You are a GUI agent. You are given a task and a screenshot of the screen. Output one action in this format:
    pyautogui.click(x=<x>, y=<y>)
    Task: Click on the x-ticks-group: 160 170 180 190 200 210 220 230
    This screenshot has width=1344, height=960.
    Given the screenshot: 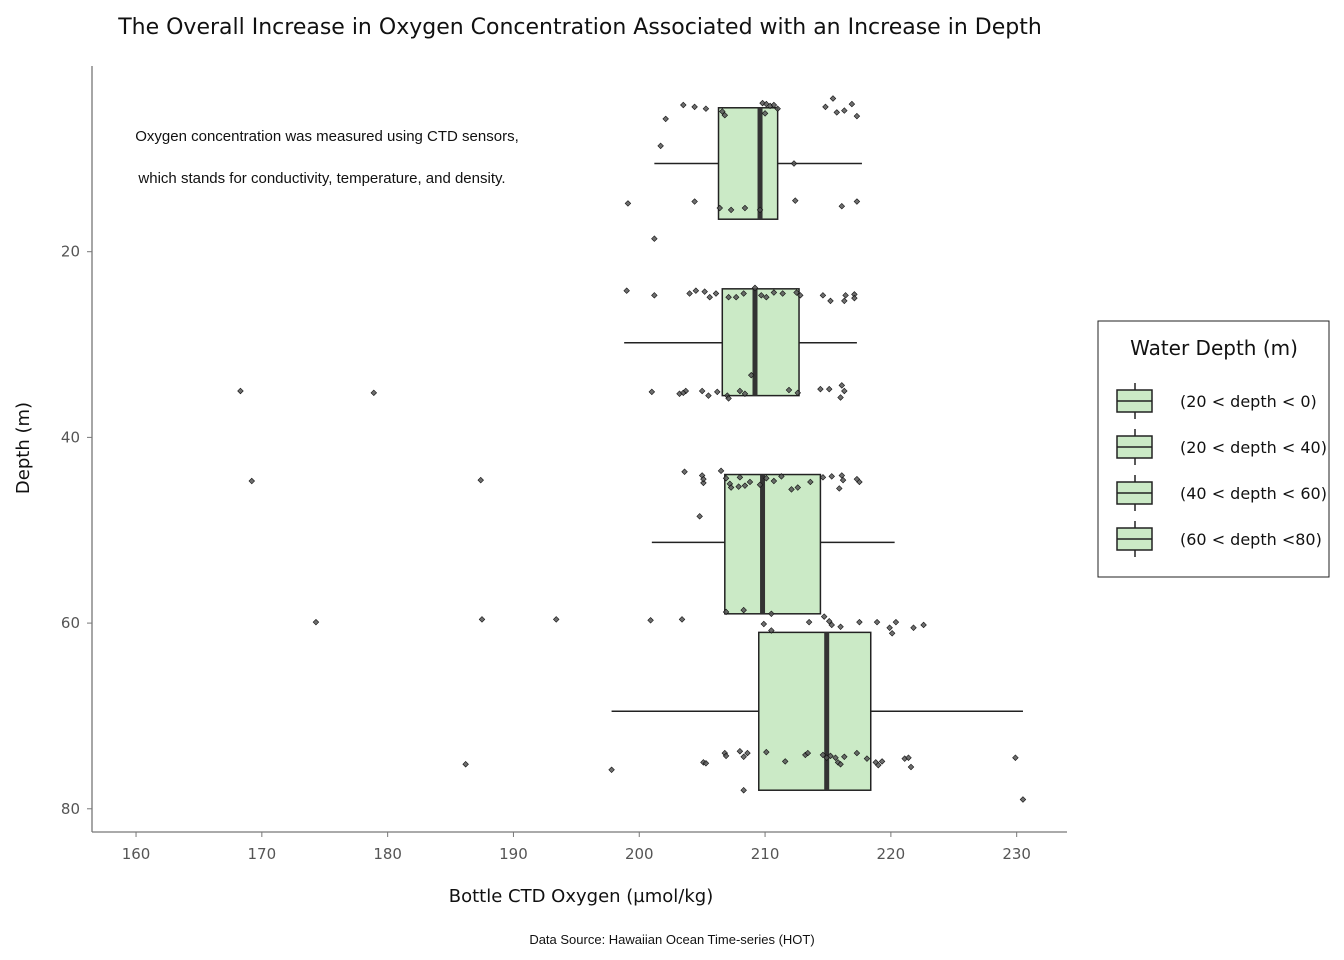 What is the action you would take?
    pyautogui.click(x=576, y=847)
    